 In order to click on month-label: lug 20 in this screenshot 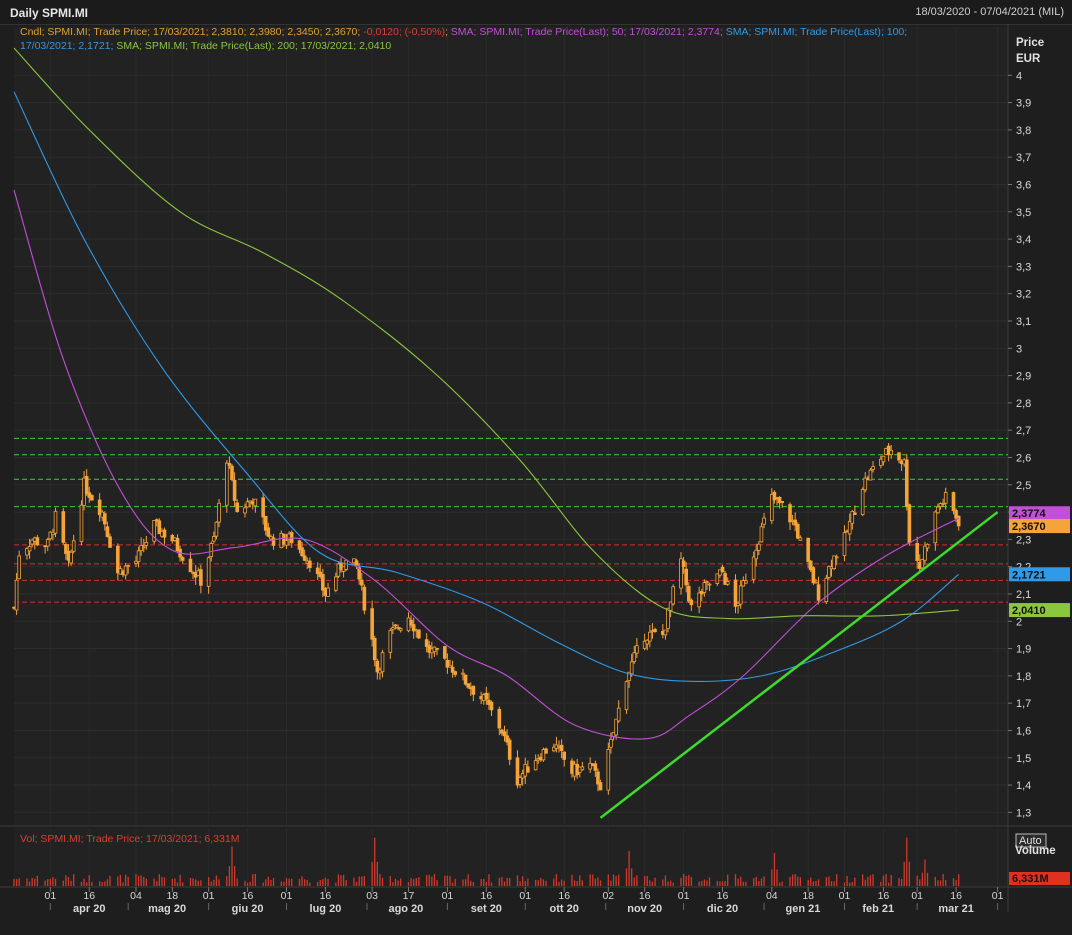, I will do `click(326, 909)`.